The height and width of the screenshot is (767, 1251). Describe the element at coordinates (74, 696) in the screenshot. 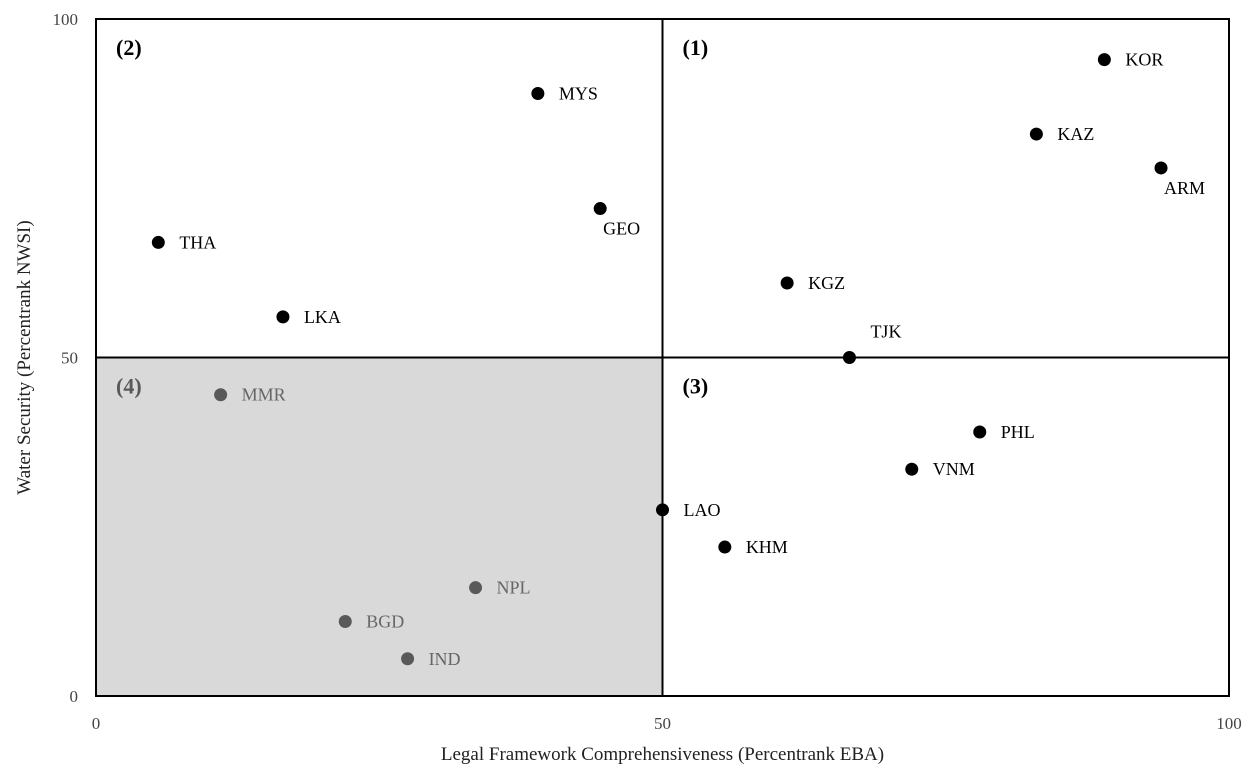

I see `y-tick-label: 0` at that location.